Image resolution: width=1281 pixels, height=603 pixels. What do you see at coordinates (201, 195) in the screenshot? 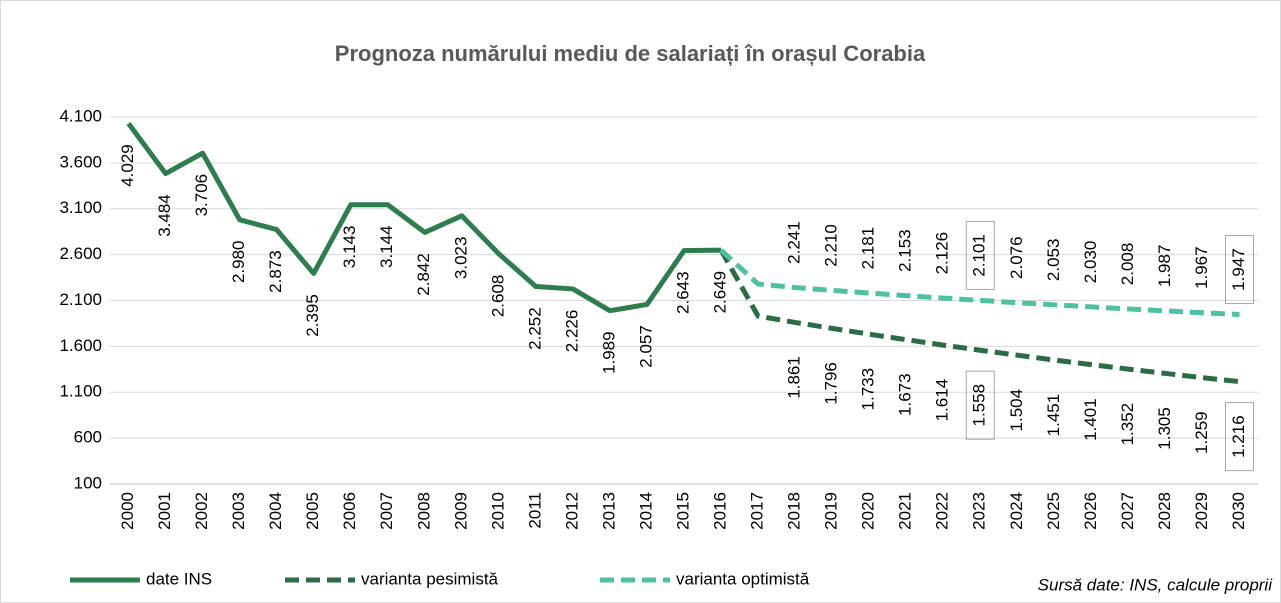
I see `data-label: 3.706` at bounding box center [201, 195].